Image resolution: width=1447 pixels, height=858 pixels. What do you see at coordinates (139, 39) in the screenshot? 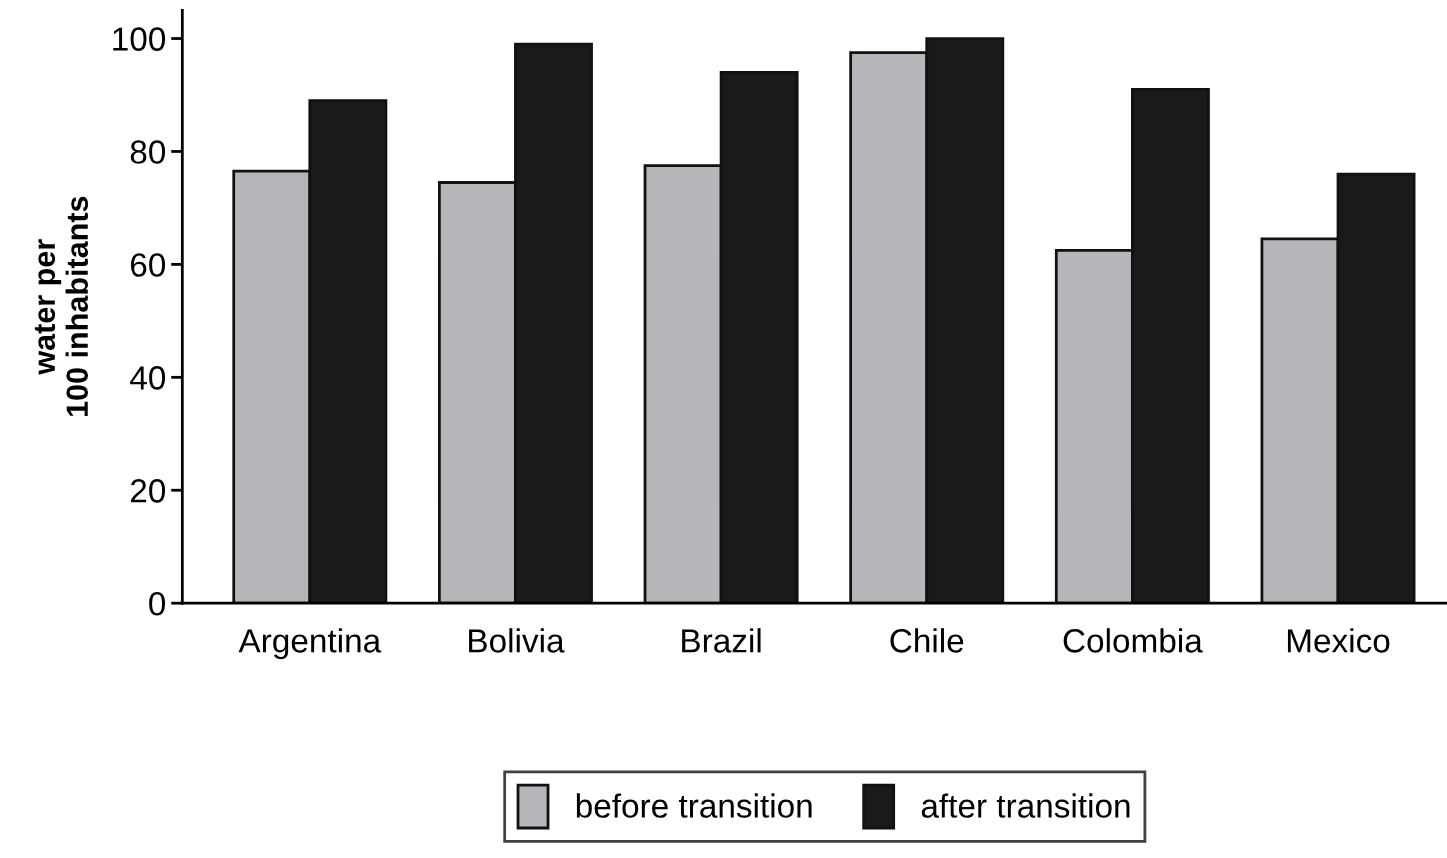
I see `y-tick-label: 100` at bounding box center [139, 39].